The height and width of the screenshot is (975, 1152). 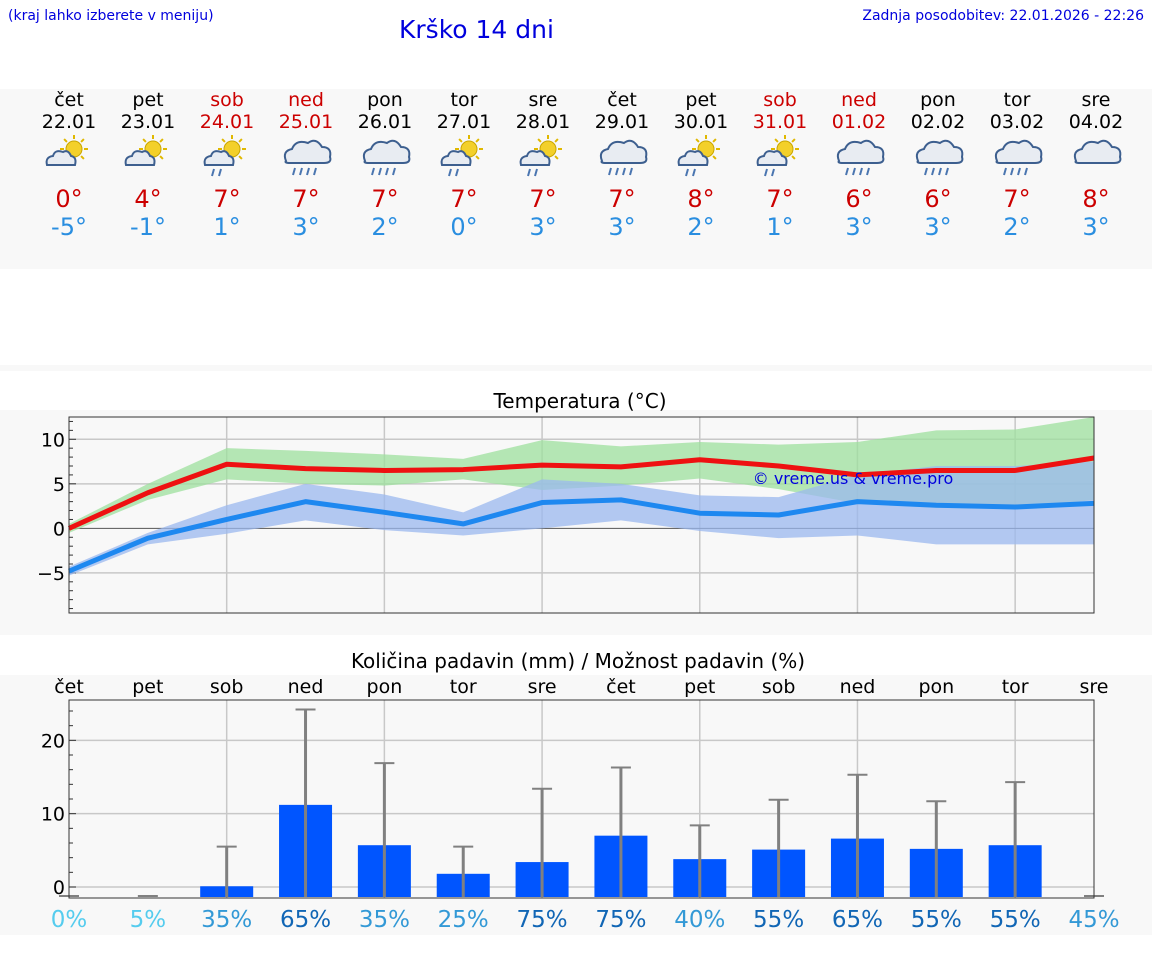 What do you see at coordinates (463, 920) in the screenshot?
I see `precipitation-probability: 25%` at bounding box center [463, 920].